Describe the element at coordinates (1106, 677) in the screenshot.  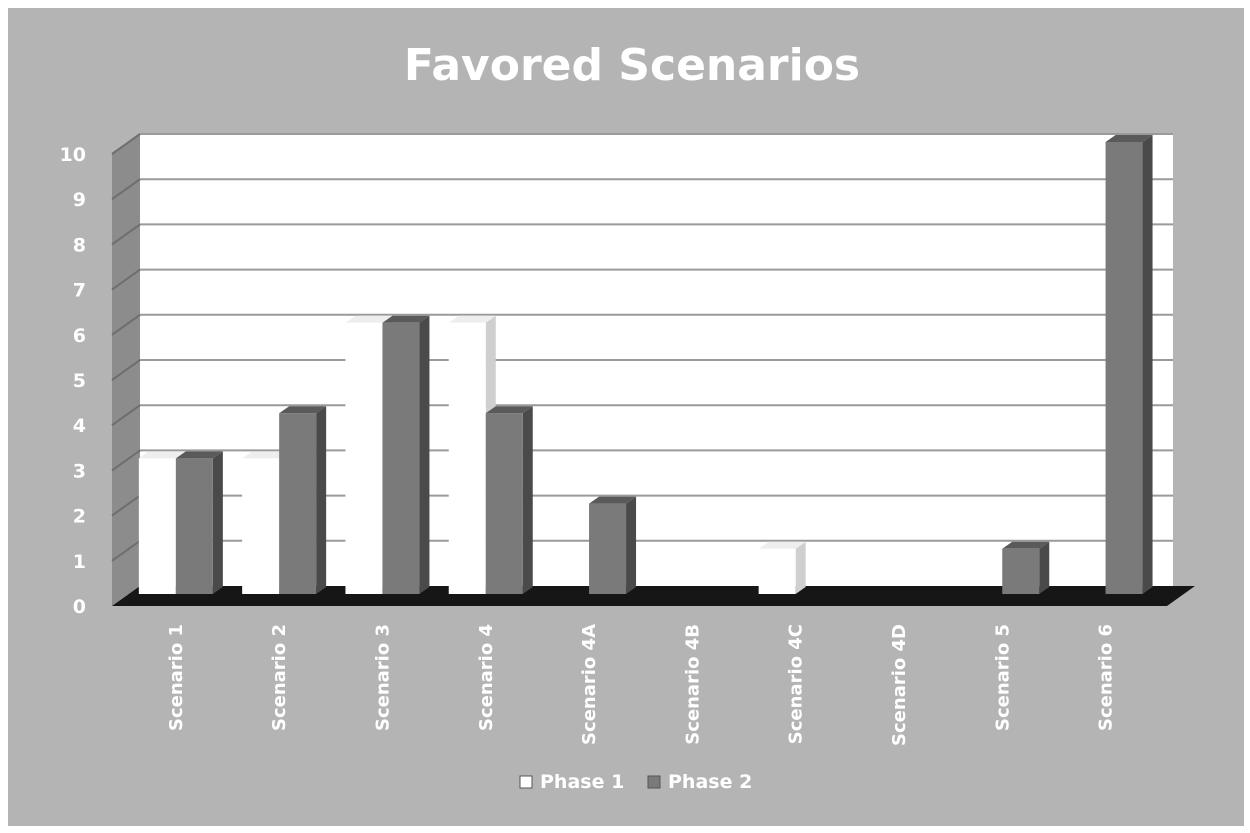
I see `x-tick-label: Scenario 6` at that location.